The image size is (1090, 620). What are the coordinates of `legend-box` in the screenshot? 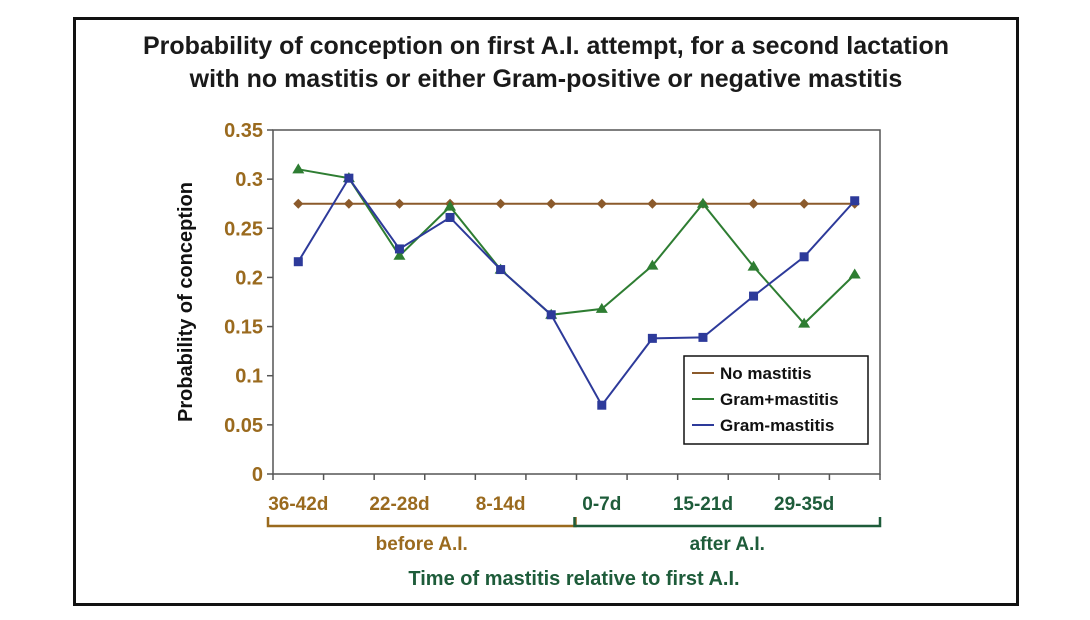 It's located at (776, 400).